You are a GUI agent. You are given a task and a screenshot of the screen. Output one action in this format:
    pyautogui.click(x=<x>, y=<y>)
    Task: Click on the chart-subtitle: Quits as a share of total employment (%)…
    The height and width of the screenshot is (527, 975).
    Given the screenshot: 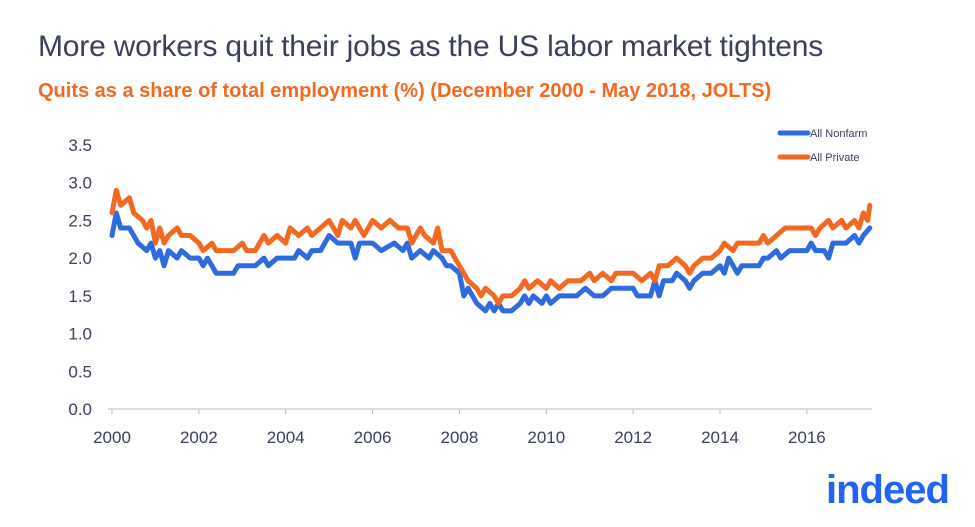 What is the action you would take?
    pyautogui.click(x=405, y=91)
    